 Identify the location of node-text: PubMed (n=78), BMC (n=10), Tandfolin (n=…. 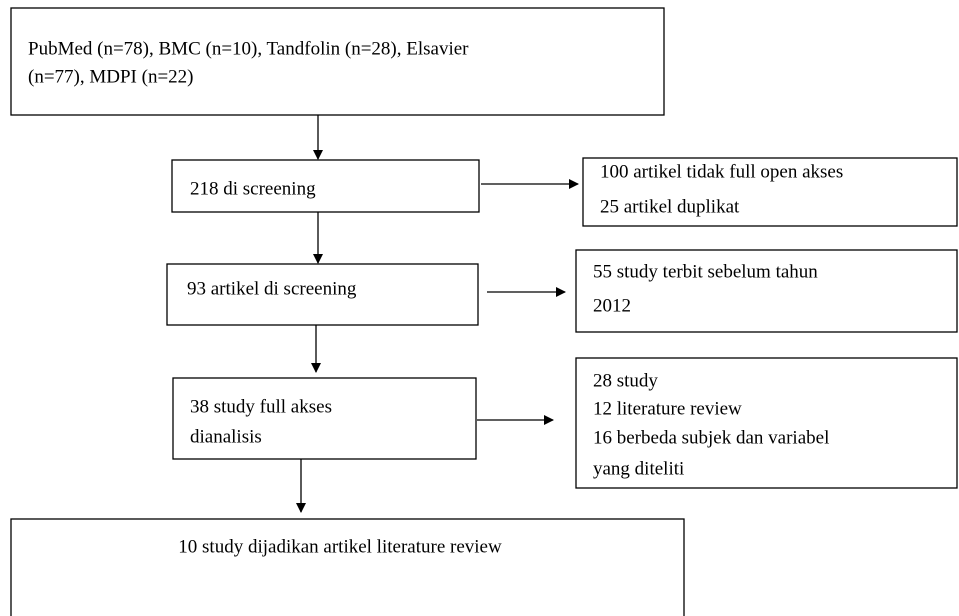
(248, 48).